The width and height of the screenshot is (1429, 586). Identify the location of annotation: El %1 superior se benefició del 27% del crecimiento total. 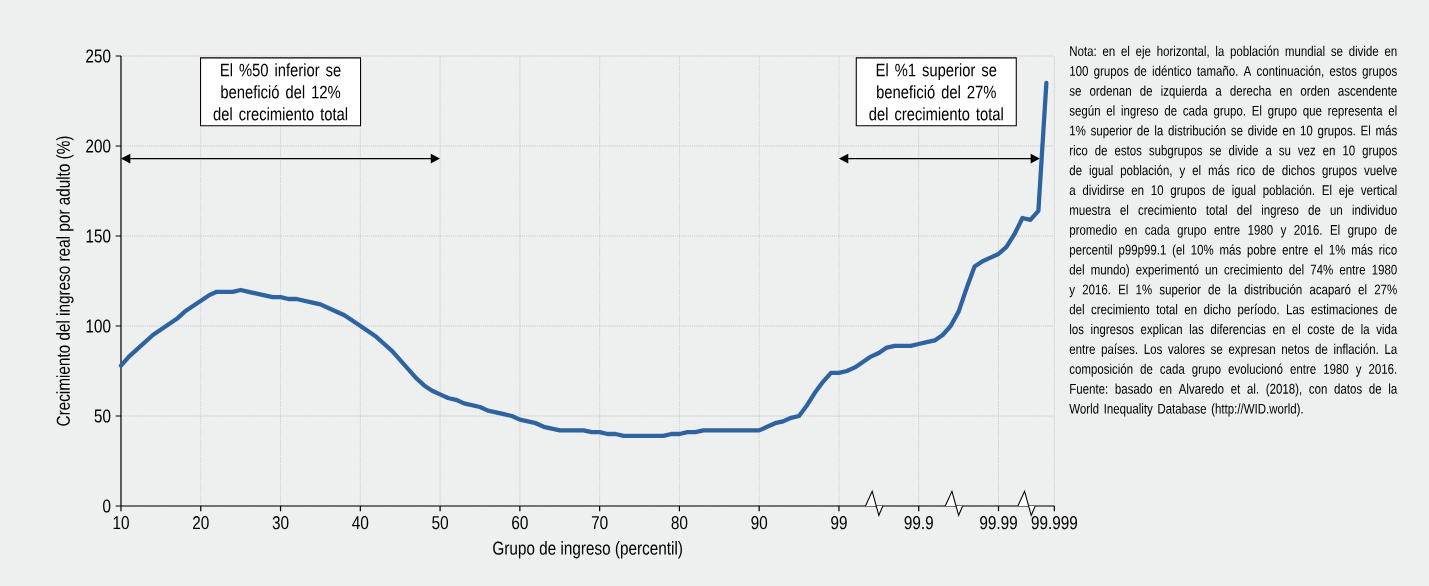
(936, 92).